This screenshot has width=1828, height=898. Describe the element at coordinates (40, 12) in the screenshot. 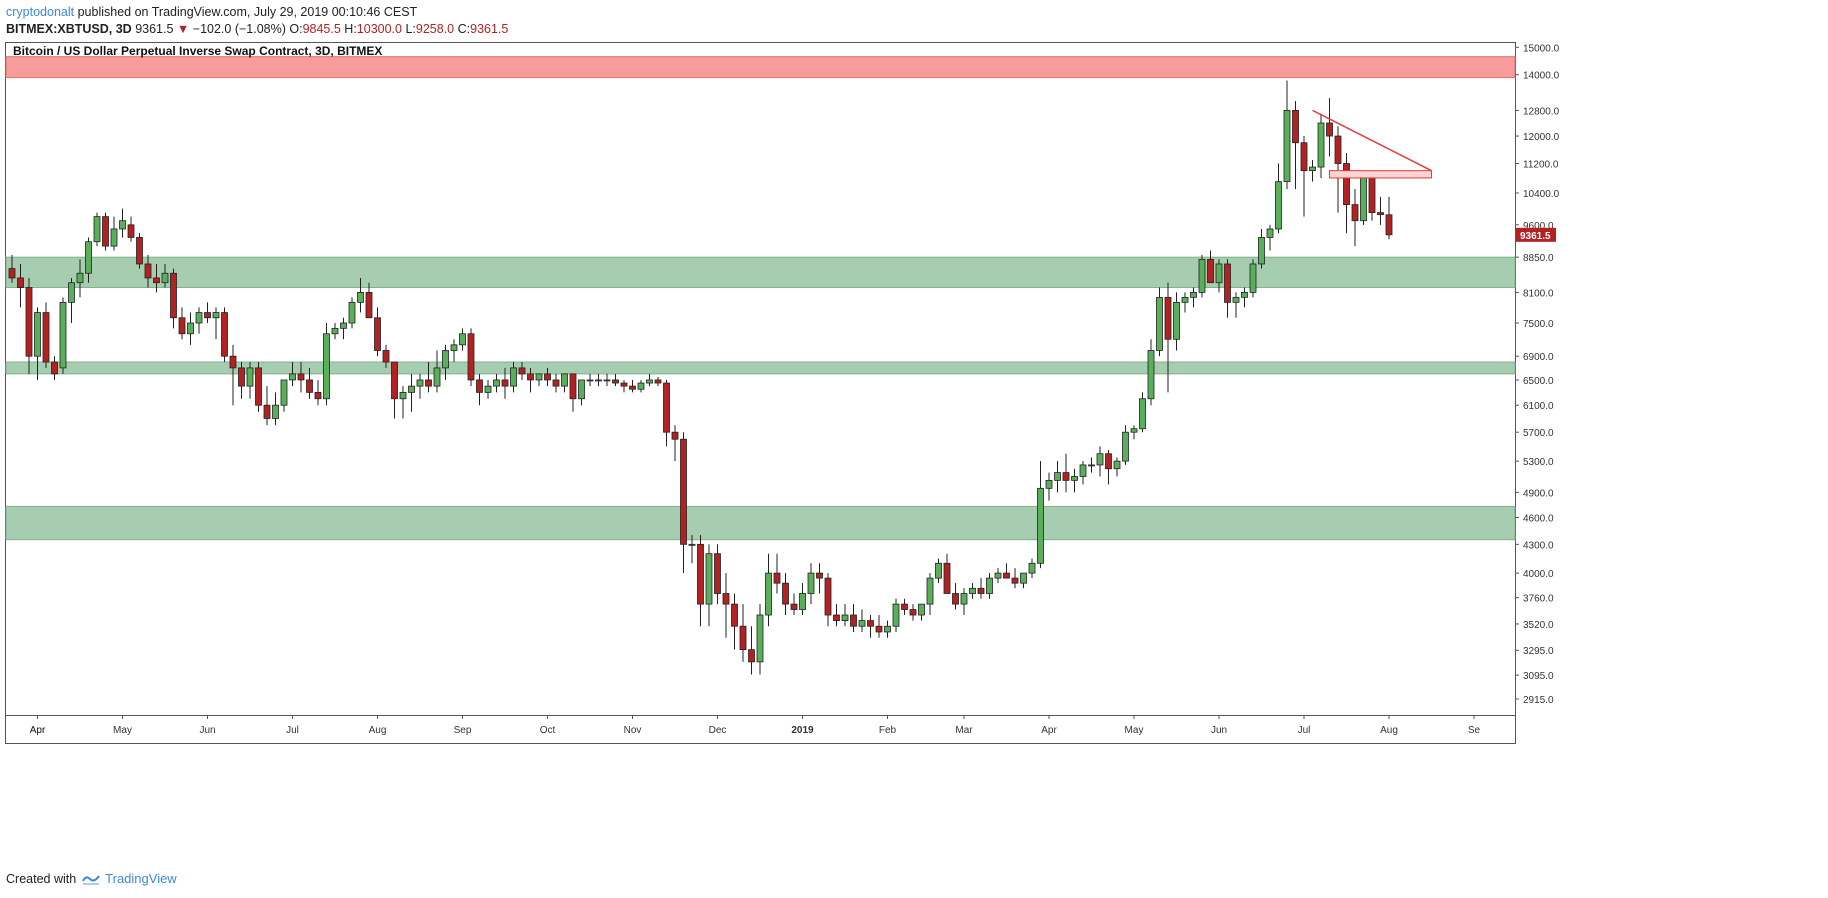

I see `author-link: cryptodonalt` at that location.